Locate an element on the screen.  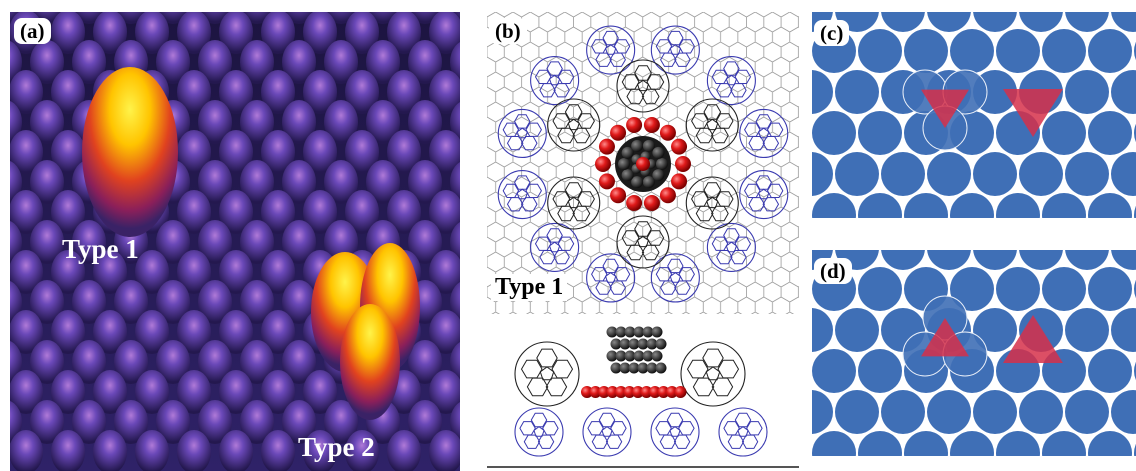
sphere-packing-c is located at coordinates (974, 115).